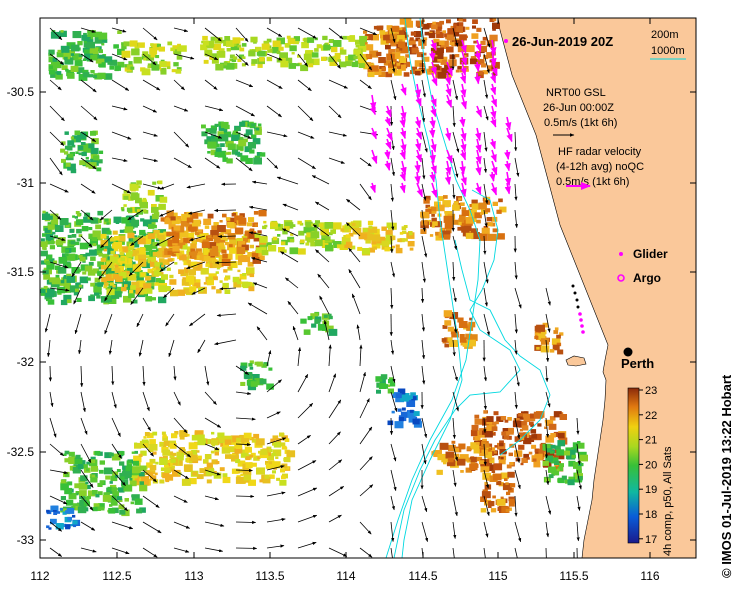 This screenshot has height=592, width=739. I want to click on depth-200-label: 200m, so click(665, 35).